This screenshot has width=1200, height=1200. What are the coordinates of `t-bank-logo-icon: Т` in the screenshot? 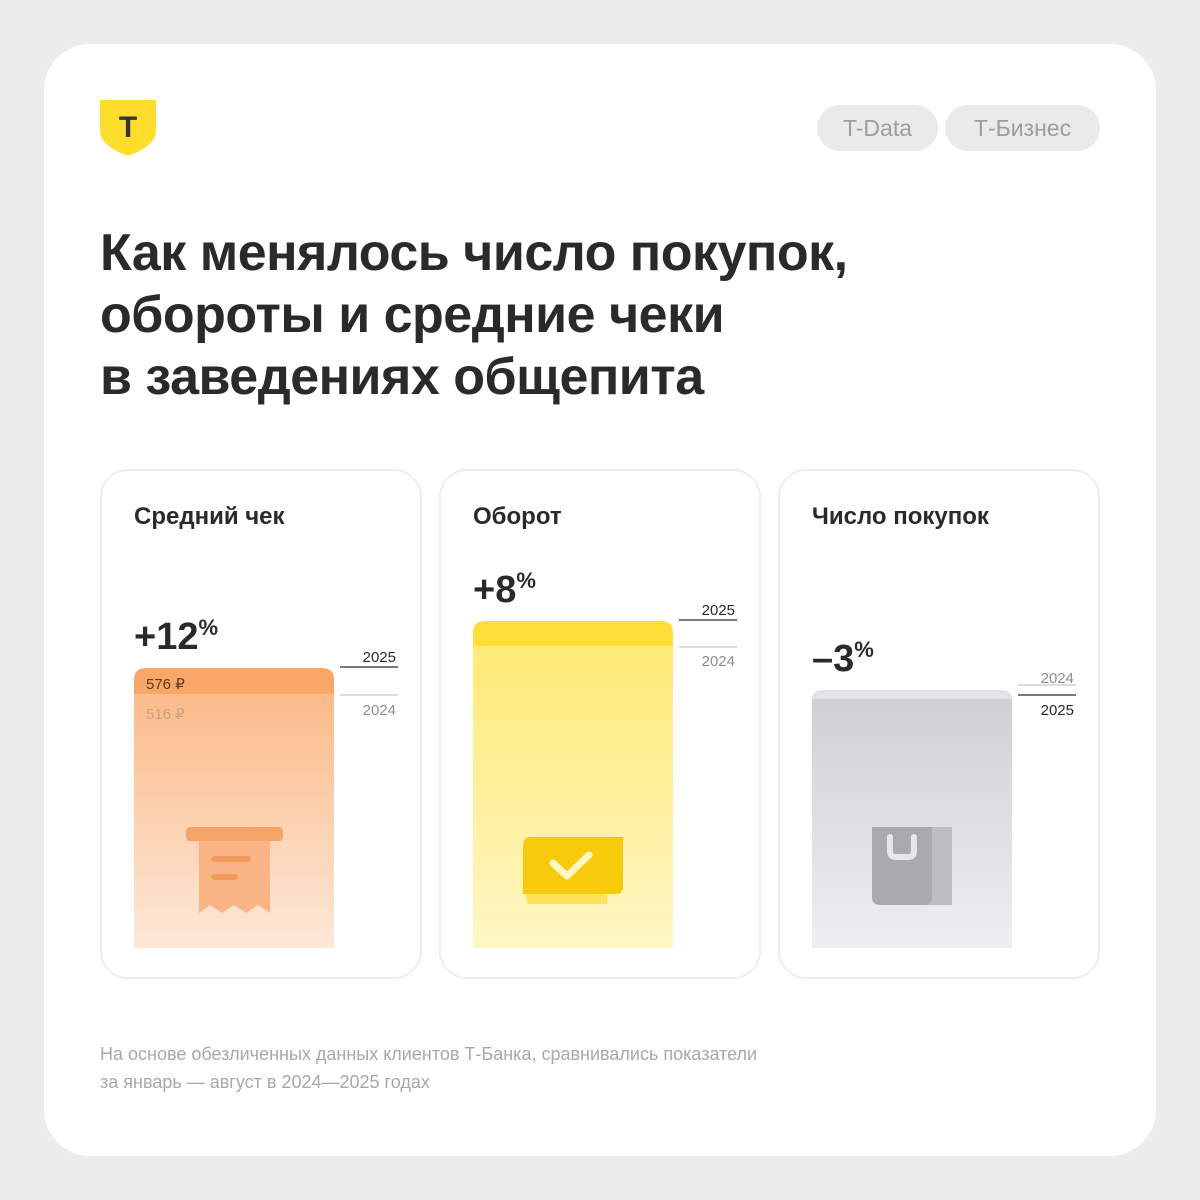 It's located at (128, 128).